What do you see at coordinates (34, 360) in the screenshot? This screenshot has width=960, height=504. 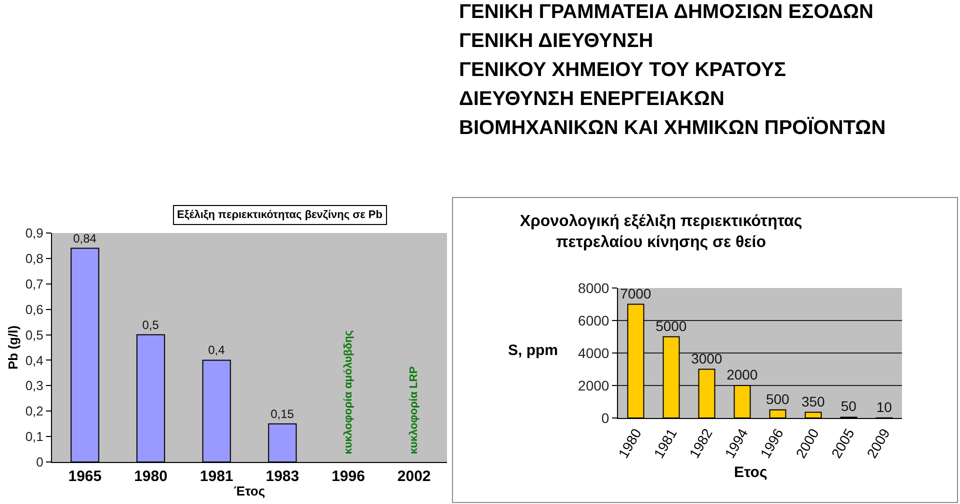 I see `y-tick-label: 0,4` at bounding box center [34, 360].